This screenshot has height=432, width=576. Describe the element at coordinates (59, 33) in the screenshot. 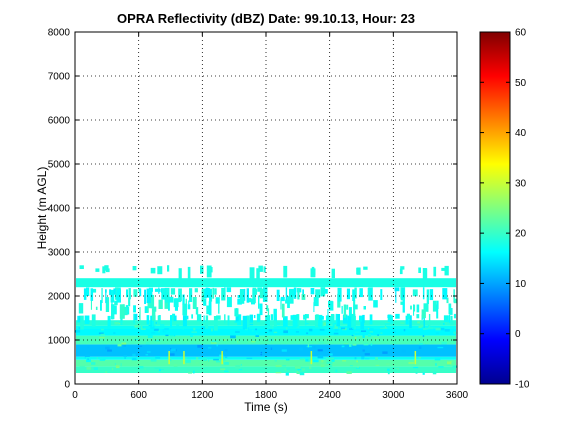

I see `y-tick-label: 8000` at that location.